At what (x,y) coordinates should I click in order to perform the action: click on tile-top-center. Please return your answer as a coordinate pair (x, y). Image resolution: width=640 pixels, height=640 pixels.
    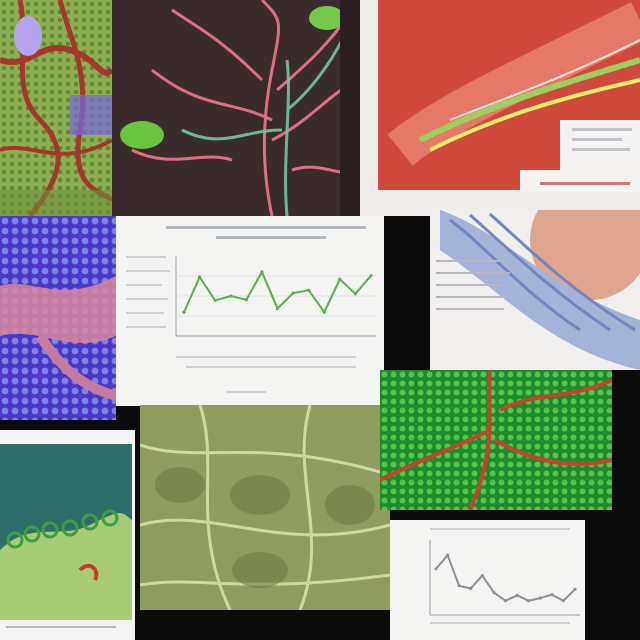
    Looking at the image, I should click on (236, 108).